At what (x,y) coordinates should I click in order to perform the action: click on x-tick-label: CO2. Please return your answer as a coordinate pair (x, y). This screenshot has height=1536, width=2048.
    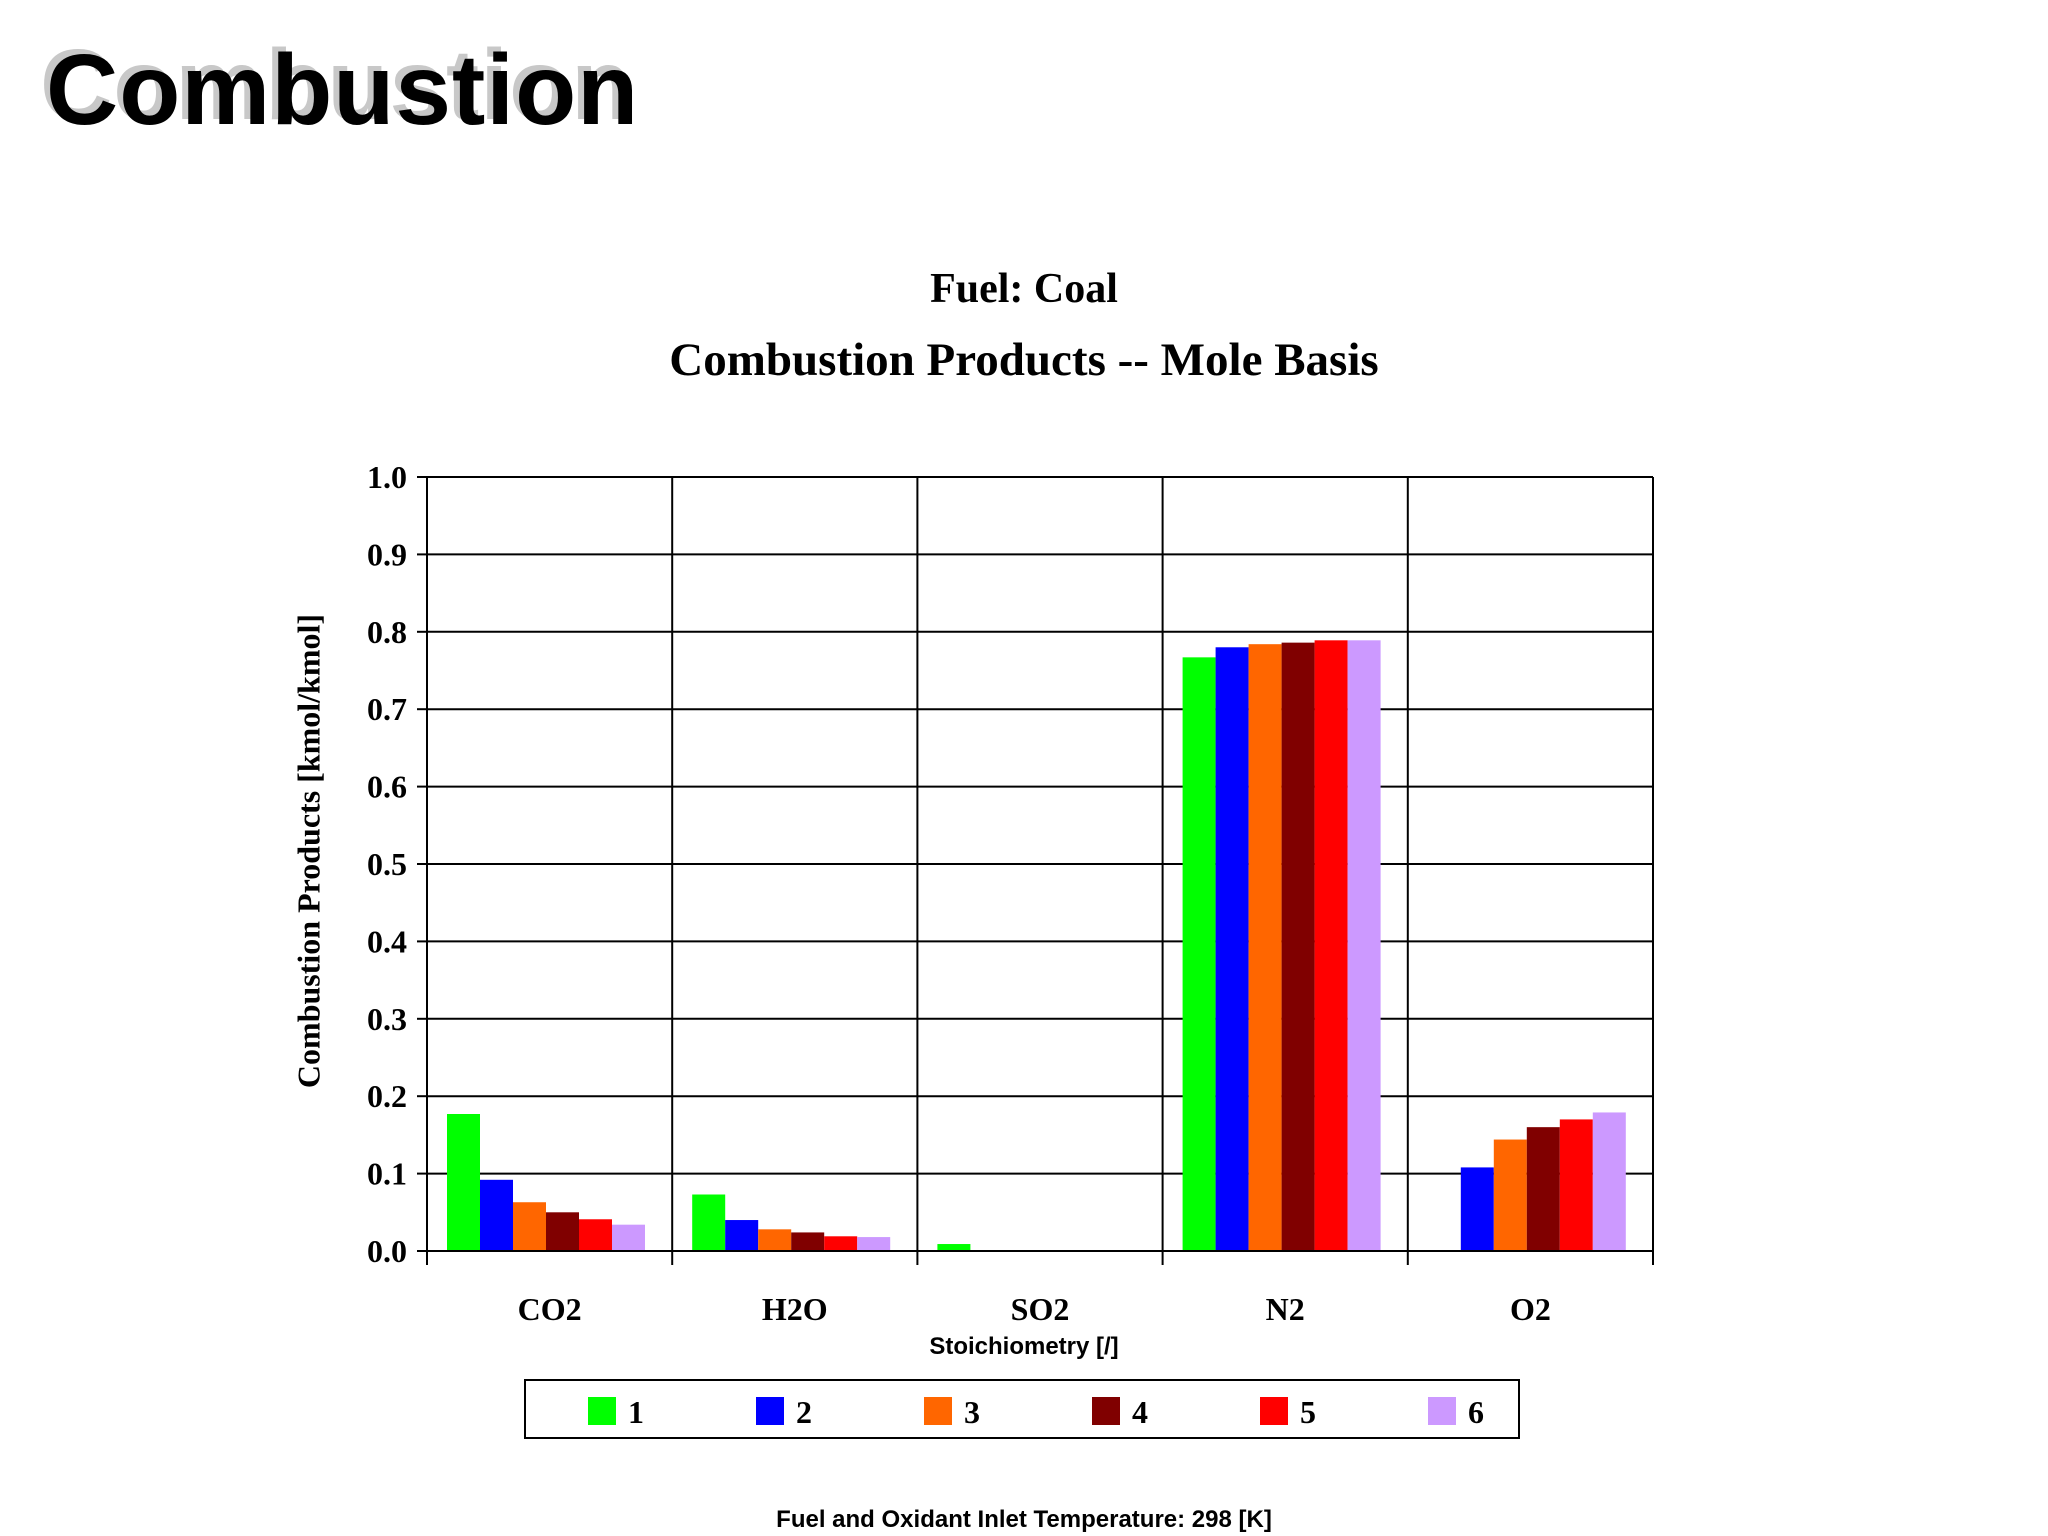
    Looking at the image, I should click on (550, 1309).